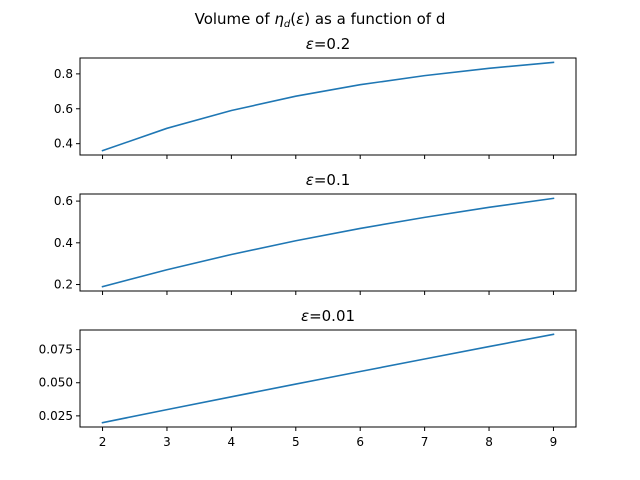 Image resolution: width=640 pixels, height=480 pixels. Describe the element at coordinates (63, 74) in the screenshot. I see `y-tick-label: 0.8` at that location.